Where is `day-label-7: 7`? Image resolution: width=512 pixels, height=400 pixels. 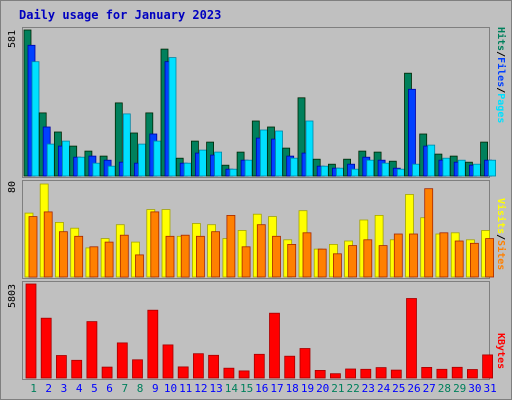
day-label-7: 7 is located at coordinates (124, 388).